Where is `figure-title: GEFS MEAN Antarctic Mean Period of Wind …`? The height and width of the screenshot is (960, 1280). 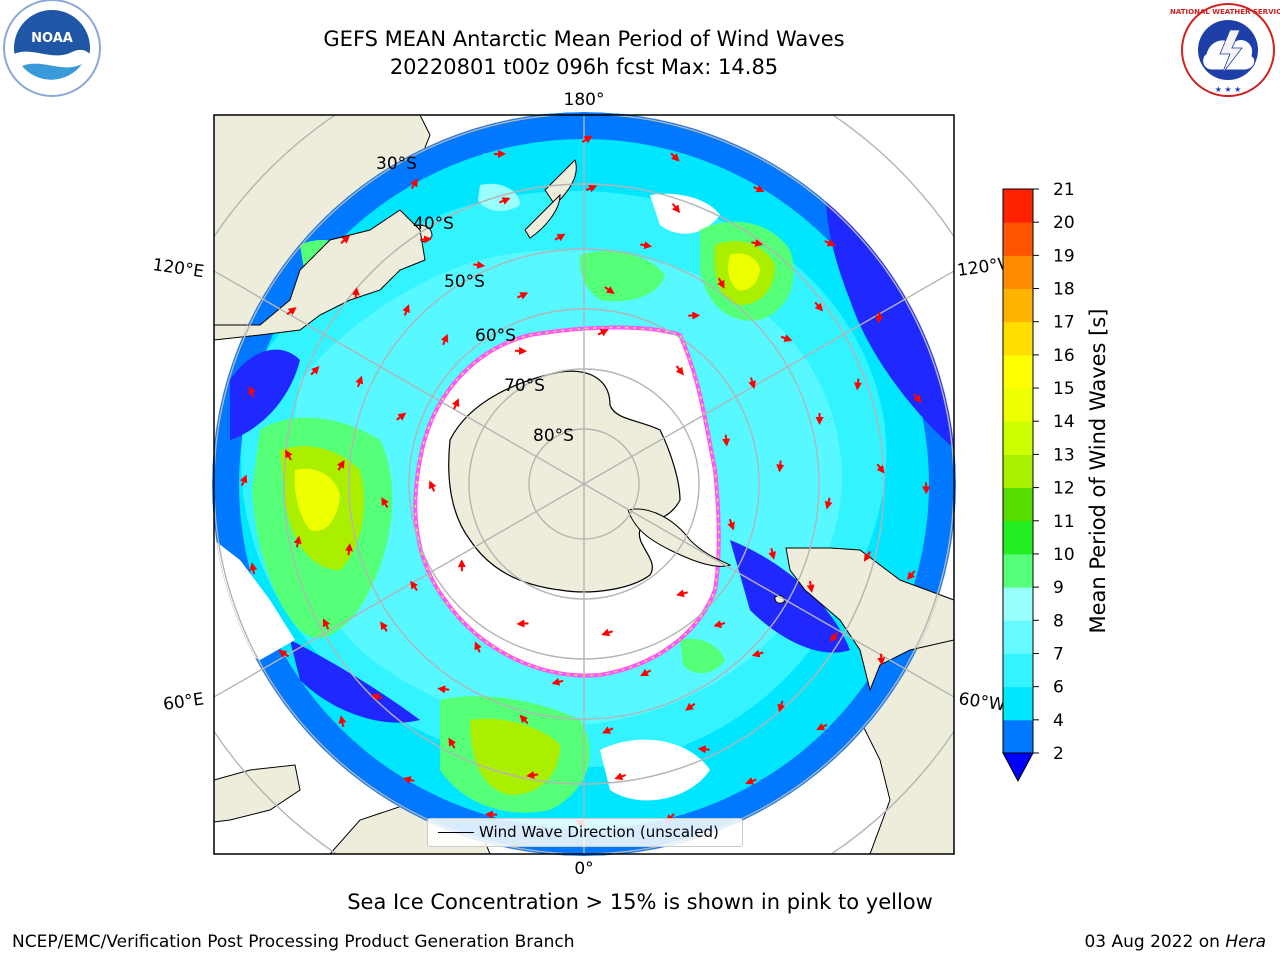 figure-title: GEFS MEAN Antarctic Mean Period of Wind … is located at coordinates (584, 39).